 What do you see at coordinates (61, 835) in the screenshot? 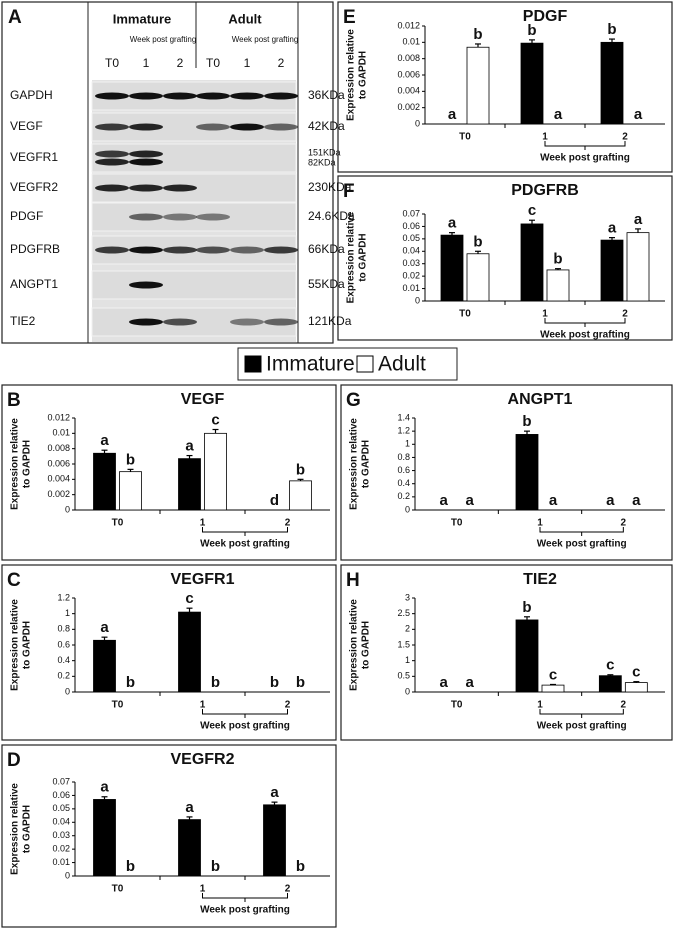
I see `y-tick-label: 0.03` at bounding box center [61, 835].